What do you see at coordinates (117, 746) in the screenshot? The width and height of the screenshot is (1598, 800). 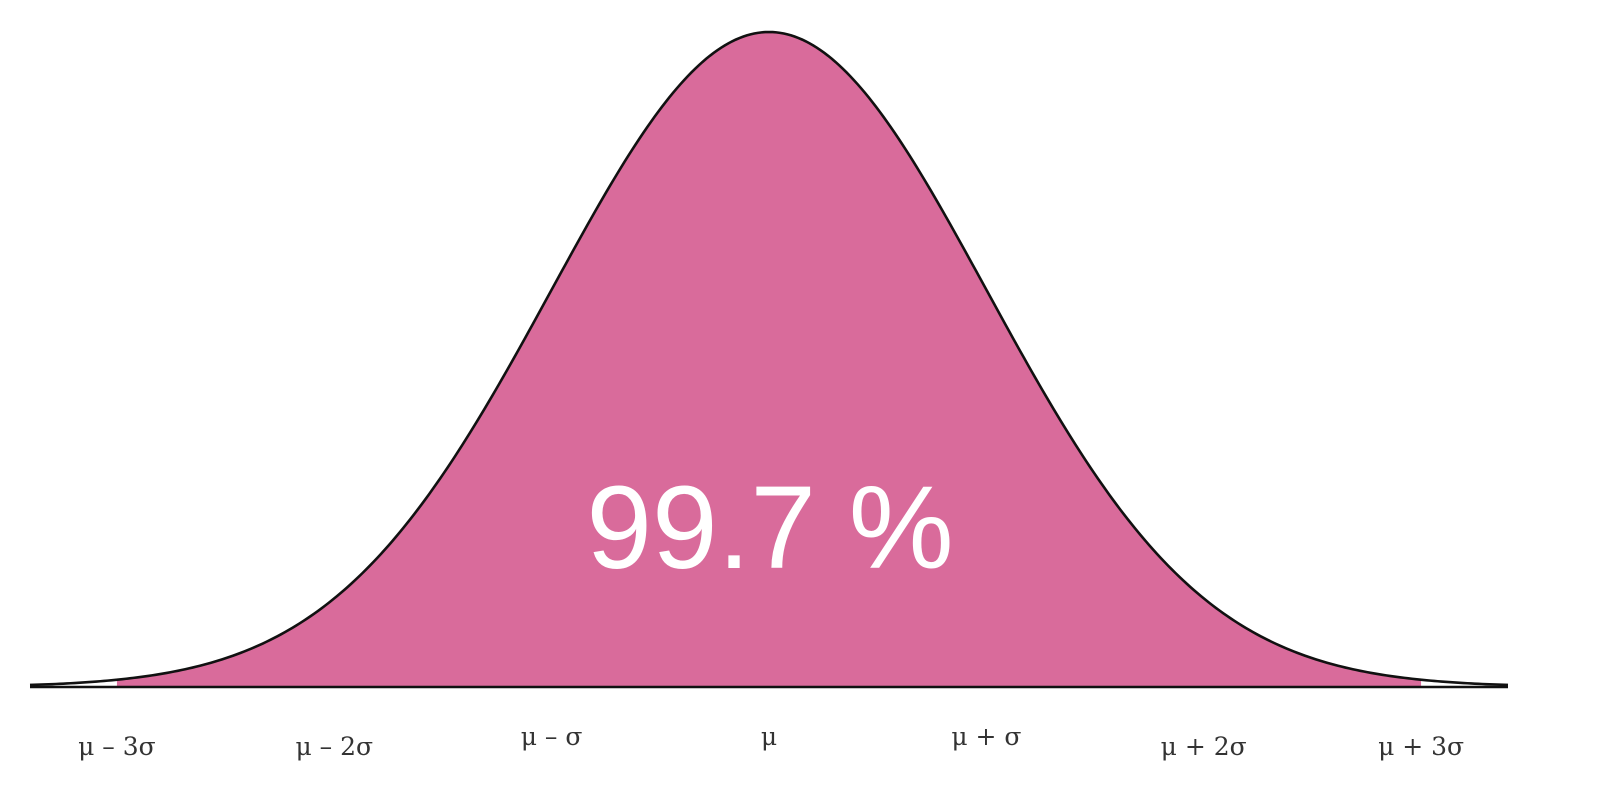 I see `x-tick-label: μ – 3σ` at bounding box center [117, 746].